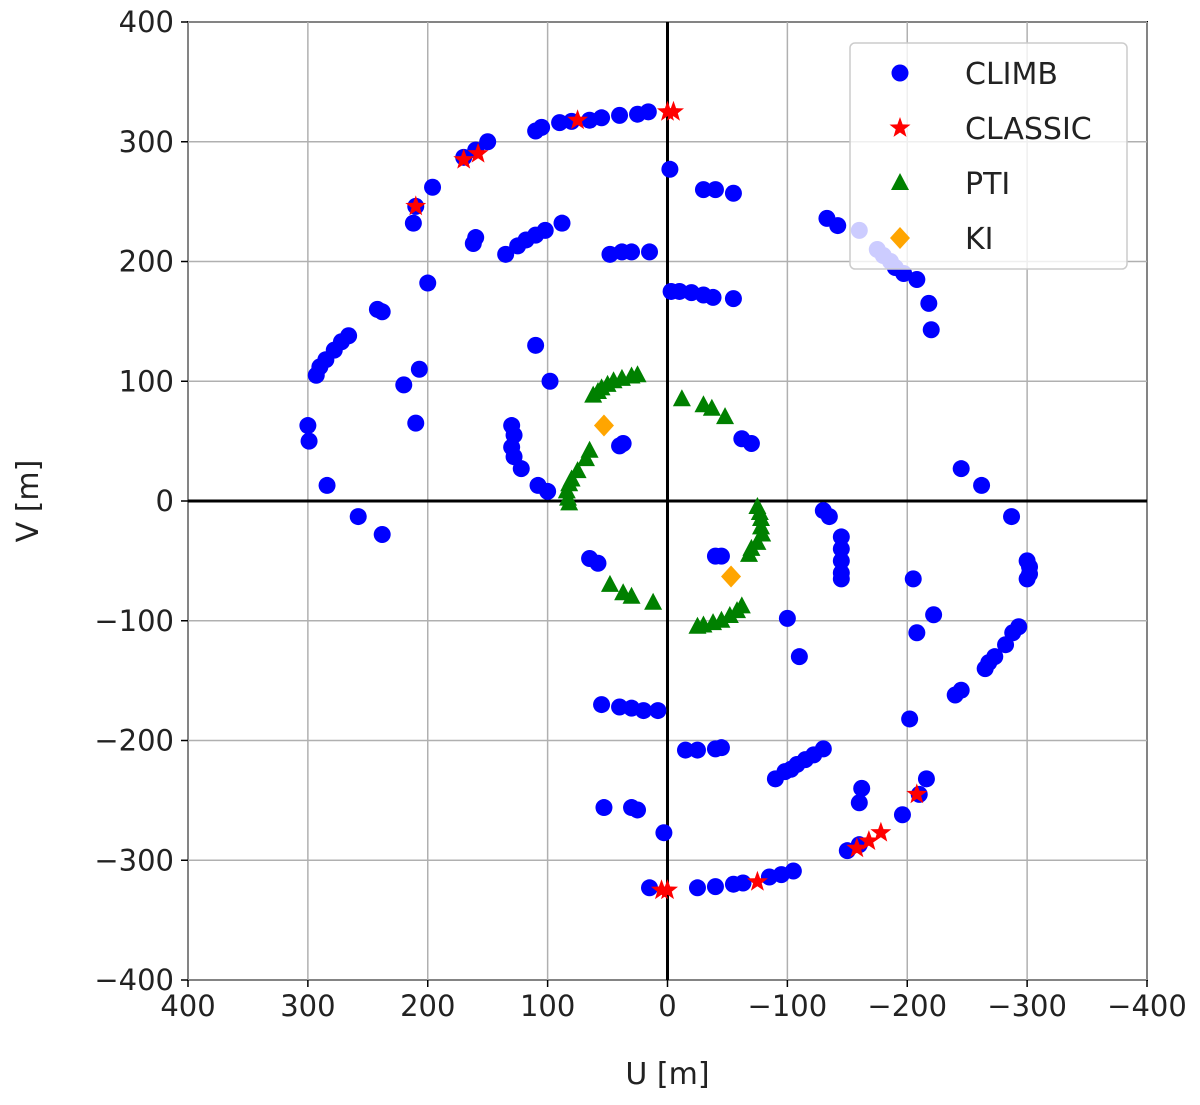  I want to click on y-tick-label: −200, so click(134, 741).